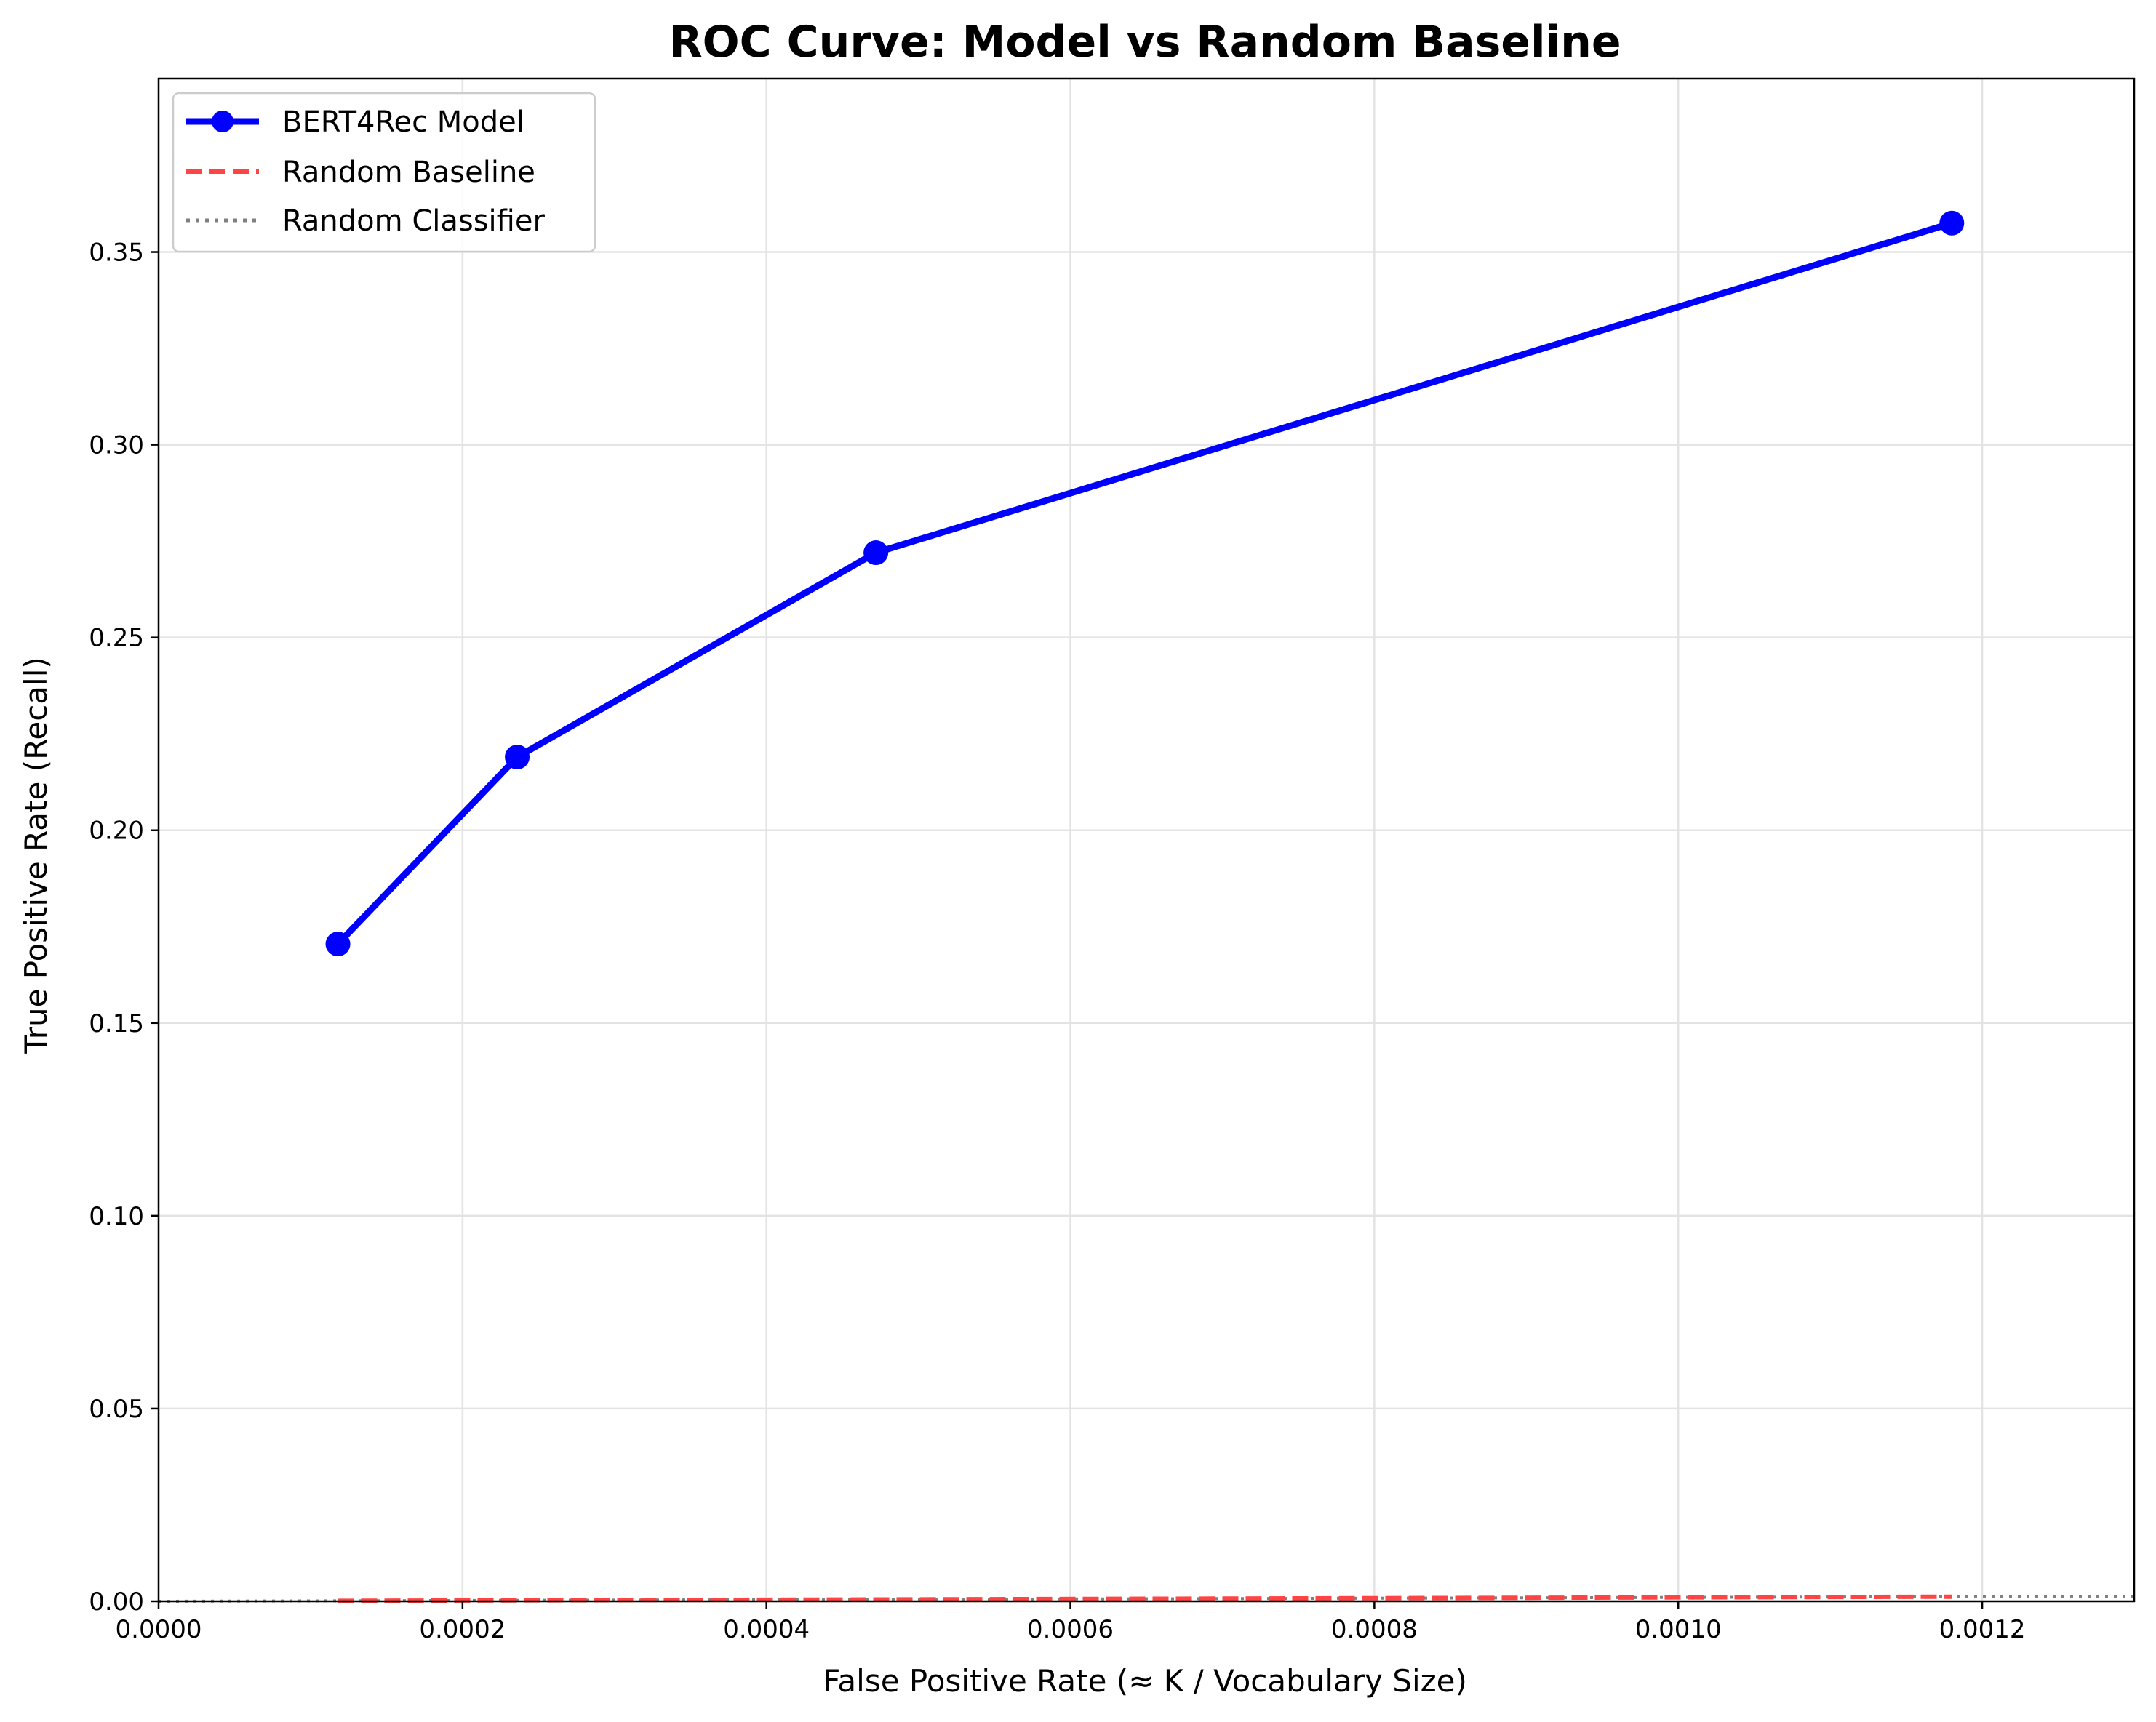  What do you see at coordinates (116, 638) in the screenshot?
I see `y-tick-label: 0.25` at bounding box center [116, 638].